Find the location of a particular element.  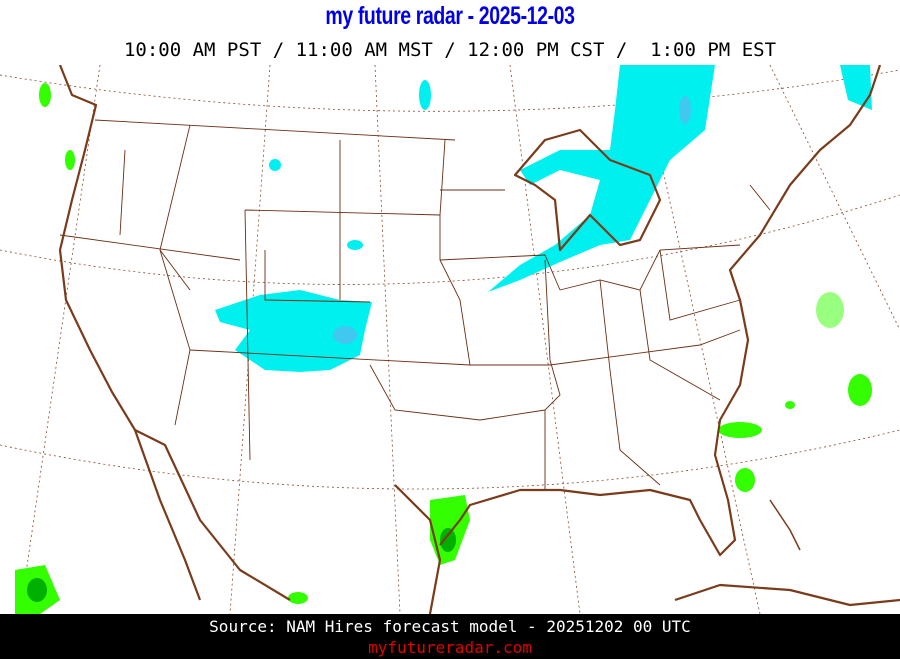

site-link: myfutureradar.com is located at coordinates (450, 647).